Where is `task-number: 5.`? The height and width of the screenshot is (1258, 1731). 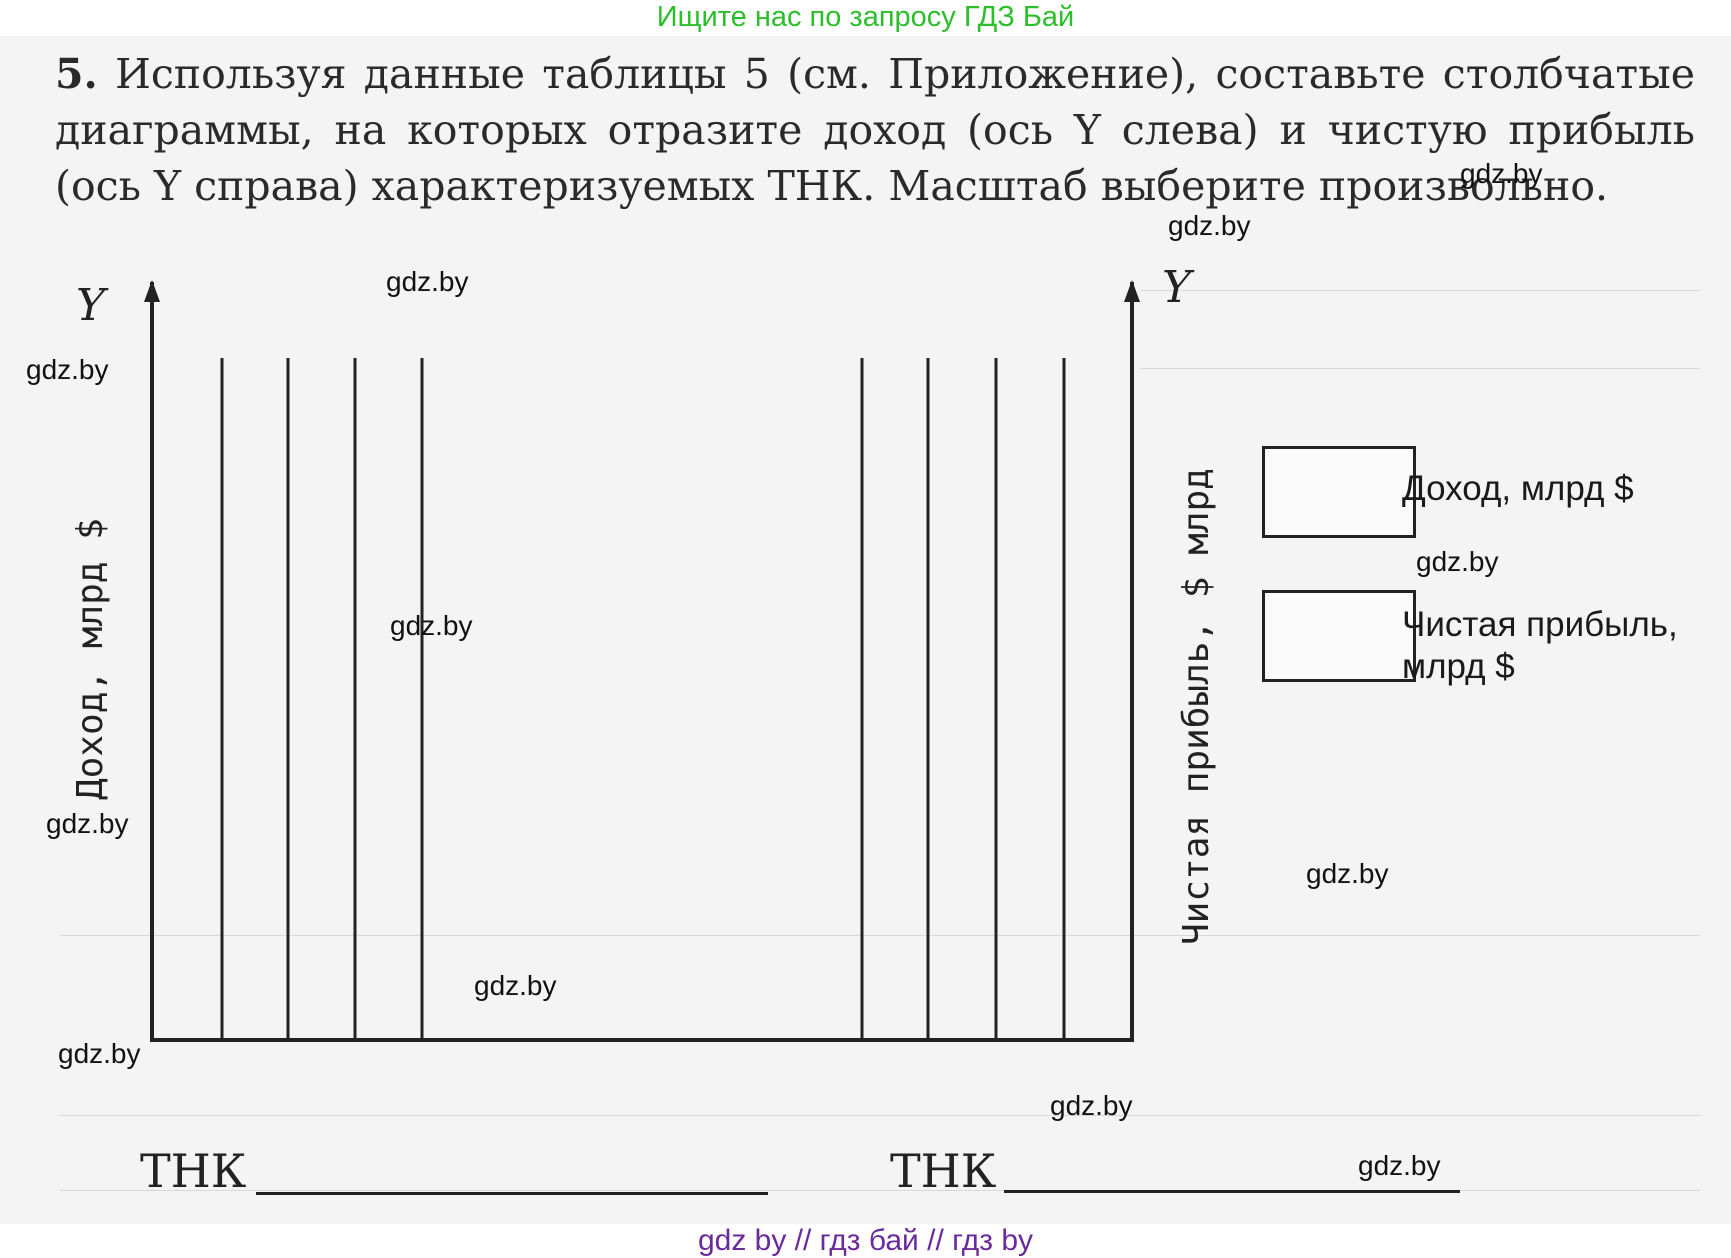 task-number: 5. is located at coordinates (76, 74).